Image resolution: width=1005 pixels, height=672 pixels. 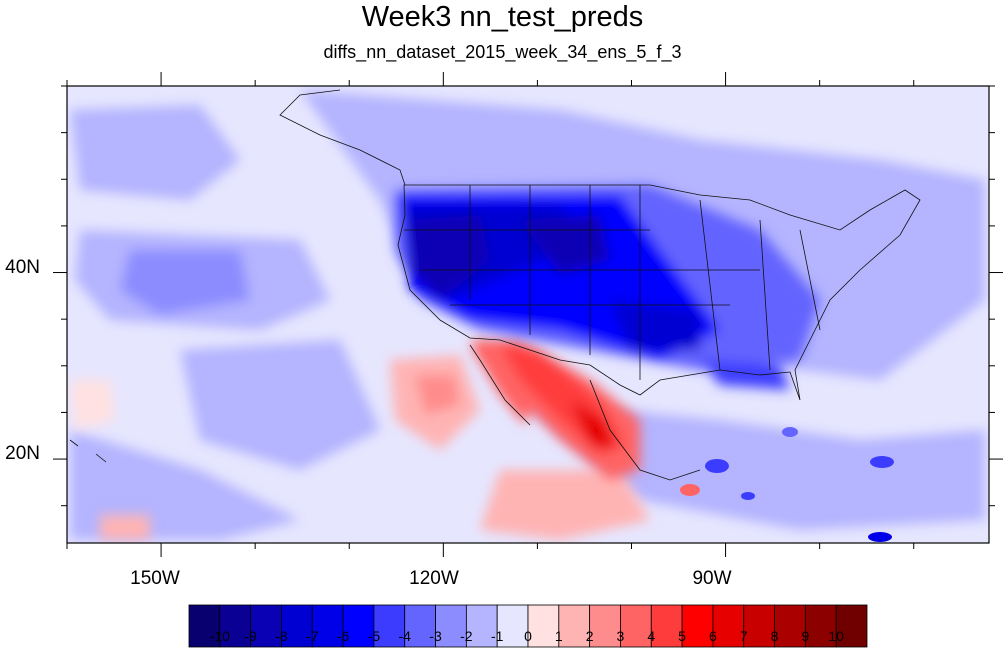 What do you see at coordinates (555, 410) in the screenshot?
I see `mexico-warm-anomaly` at bounding box center [555, 410].